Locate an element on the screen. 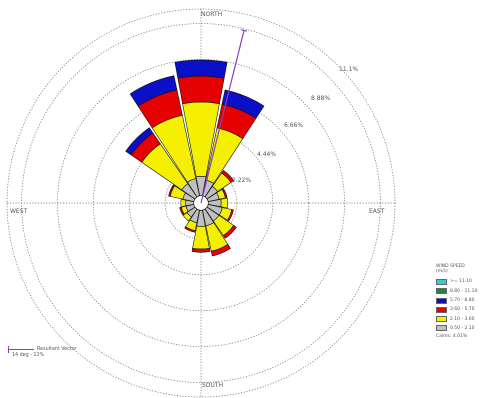 The height and width of the screenshot is (398, 490). petal-ssw is located at coordinates (190, 229).